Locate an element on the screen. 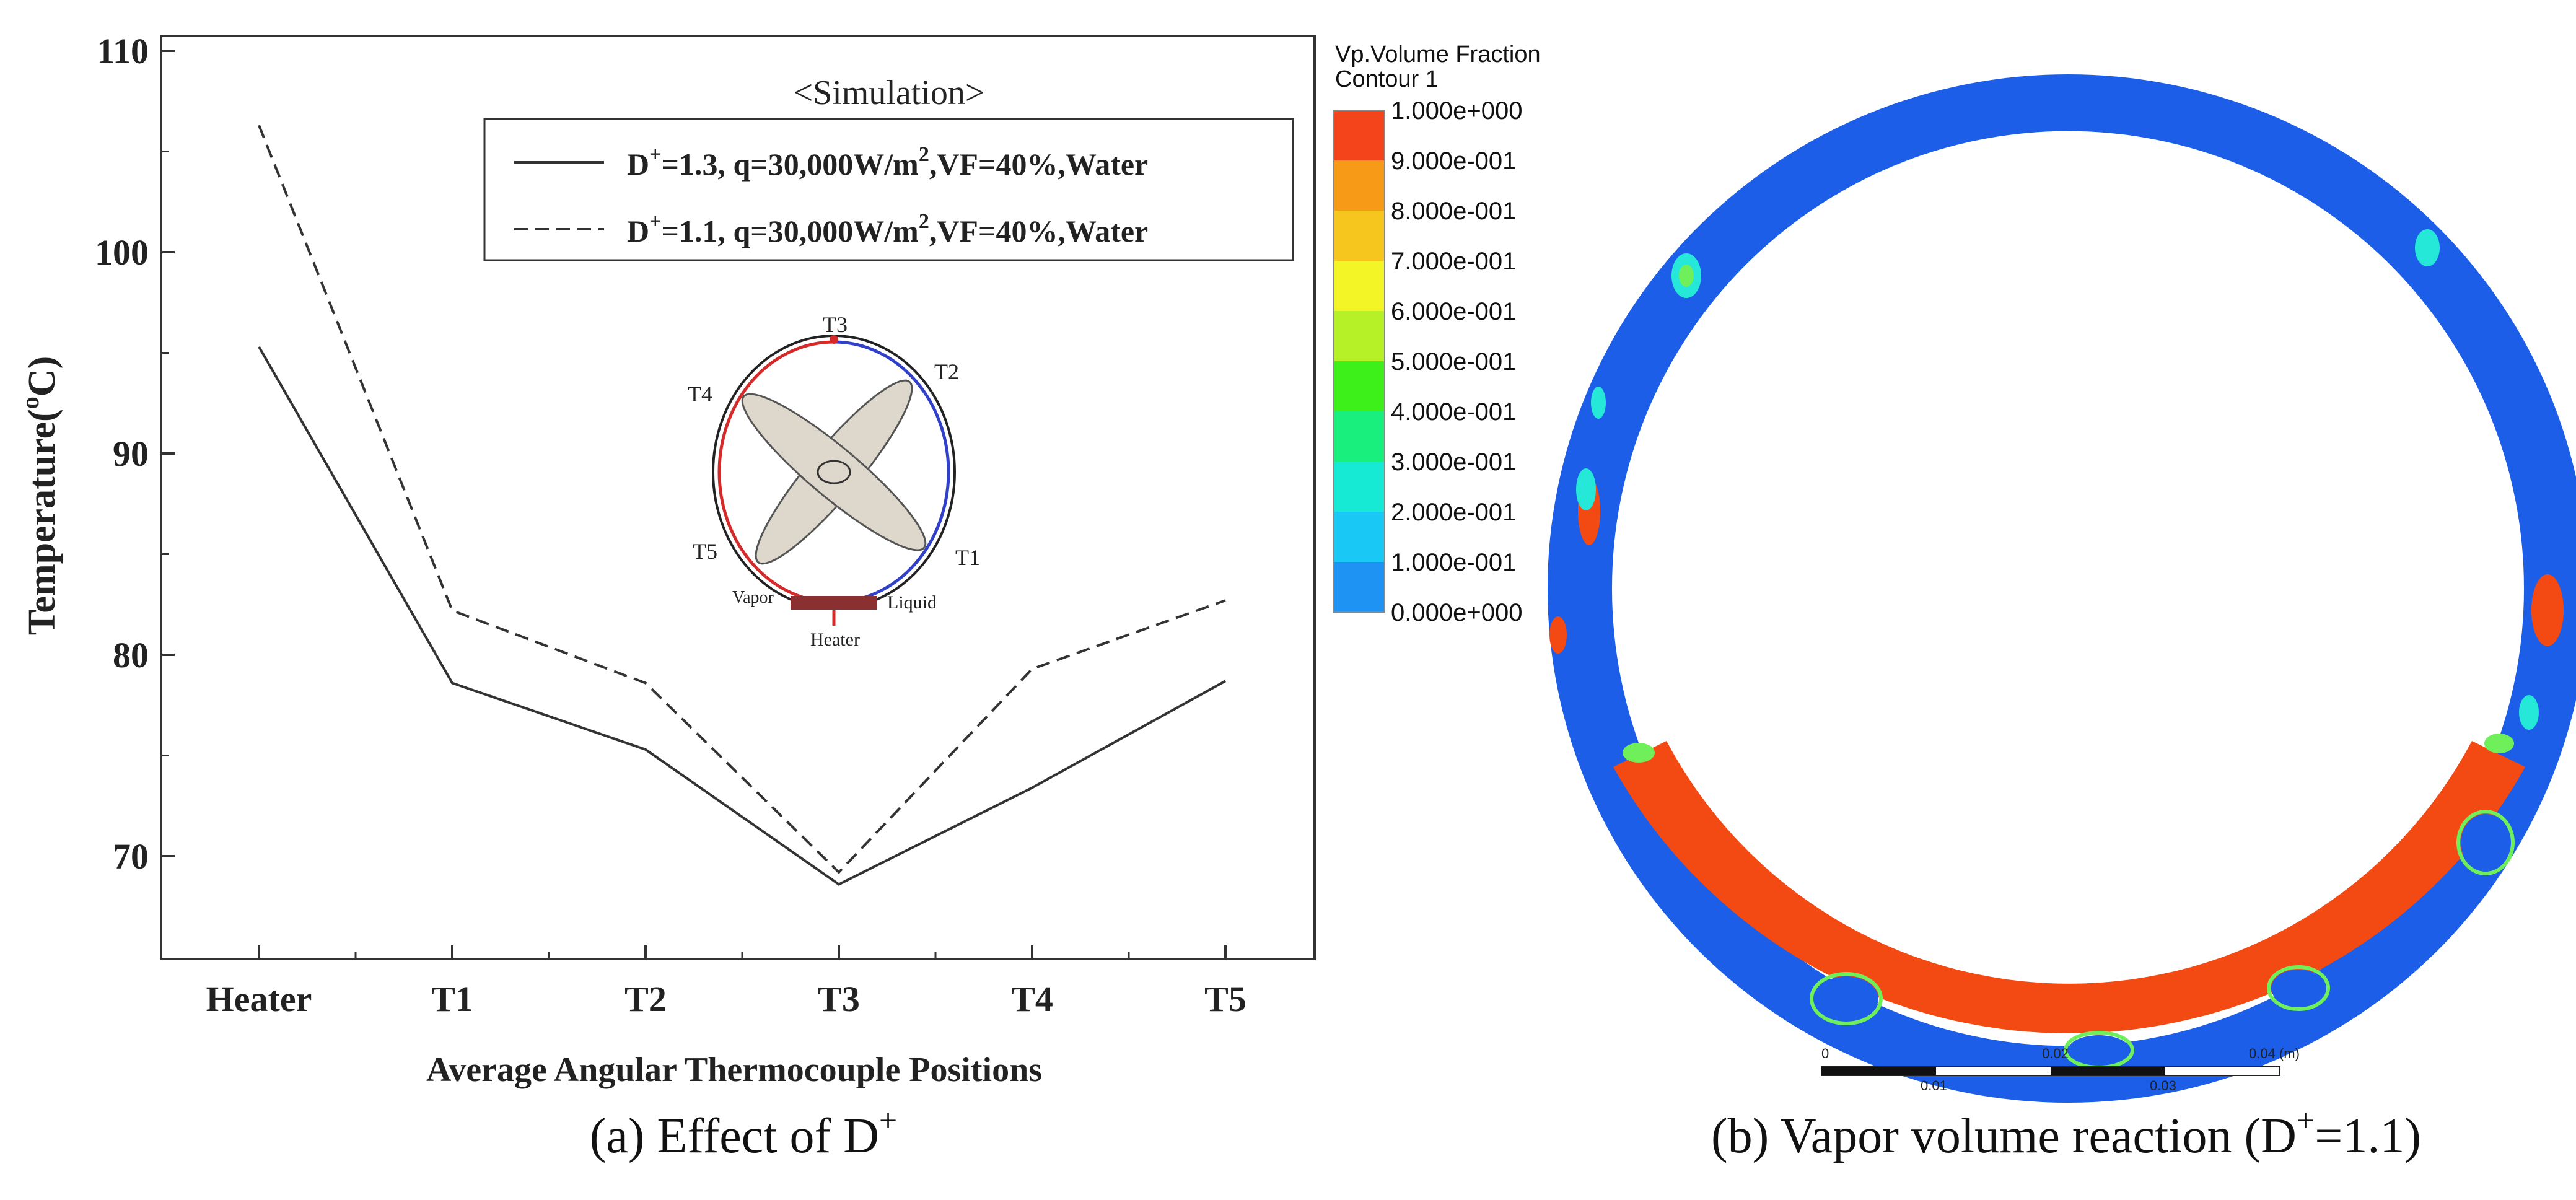  x-tick-label-heater: Heater is located at coordinates (259, 999).